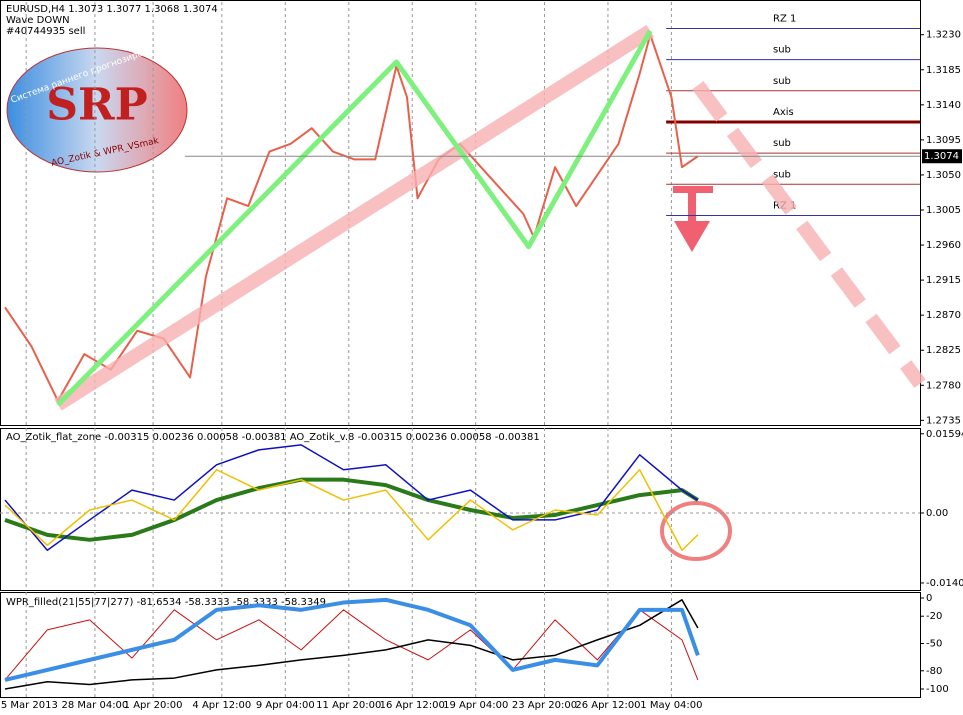 Image resolution: width=963 pixels, height=715 pixels. I want to click on x-tick-label: 26 Apr 12:00, so click(607, 705).